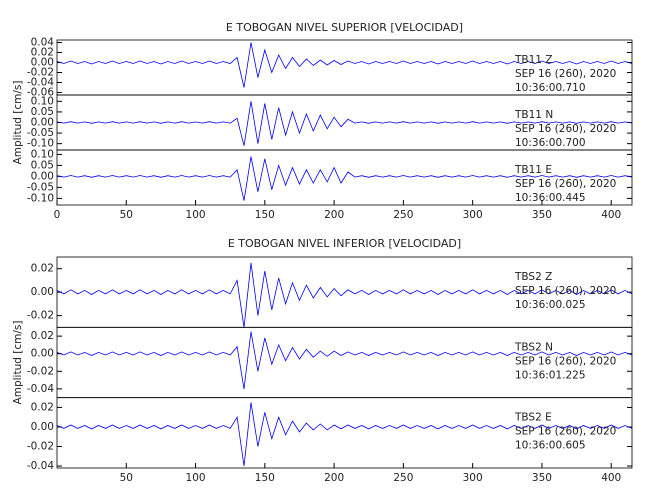 The image size is (650, 500). I want to click on trace-time: 10:36:00.710, so click(550, 88).